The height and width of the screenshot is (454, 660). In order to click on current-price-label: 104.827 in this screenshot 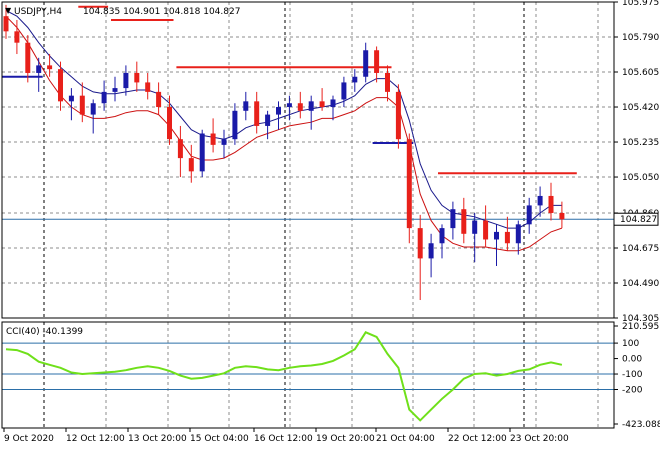, I will do `click(638, 220)`.